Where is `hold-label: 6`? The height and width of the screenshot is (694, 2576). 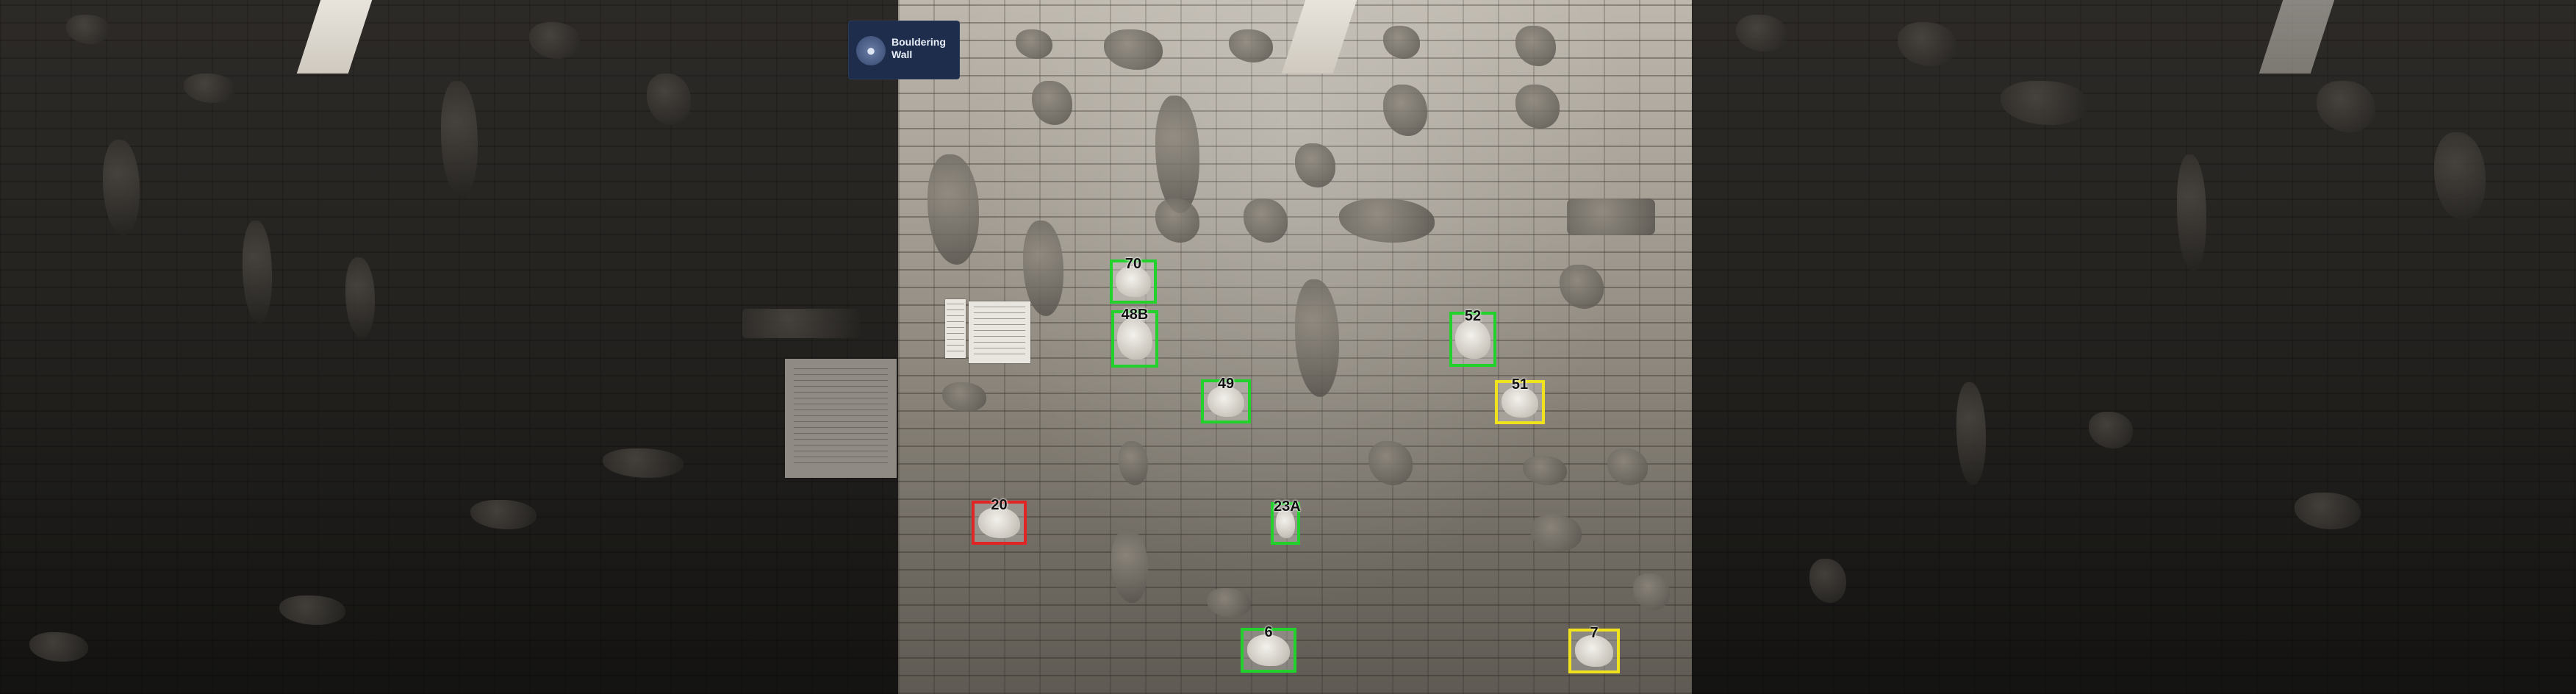 hold-label: 6 is located at coordinates (1268, 632).